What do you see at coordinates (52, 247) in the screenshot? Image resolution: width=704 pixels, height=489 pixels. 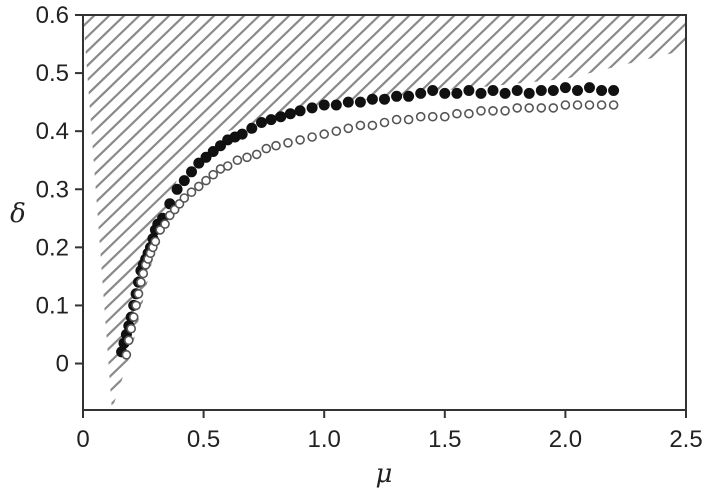 I see `y-tick-label: 0.2` at bounding box center [52, 247].